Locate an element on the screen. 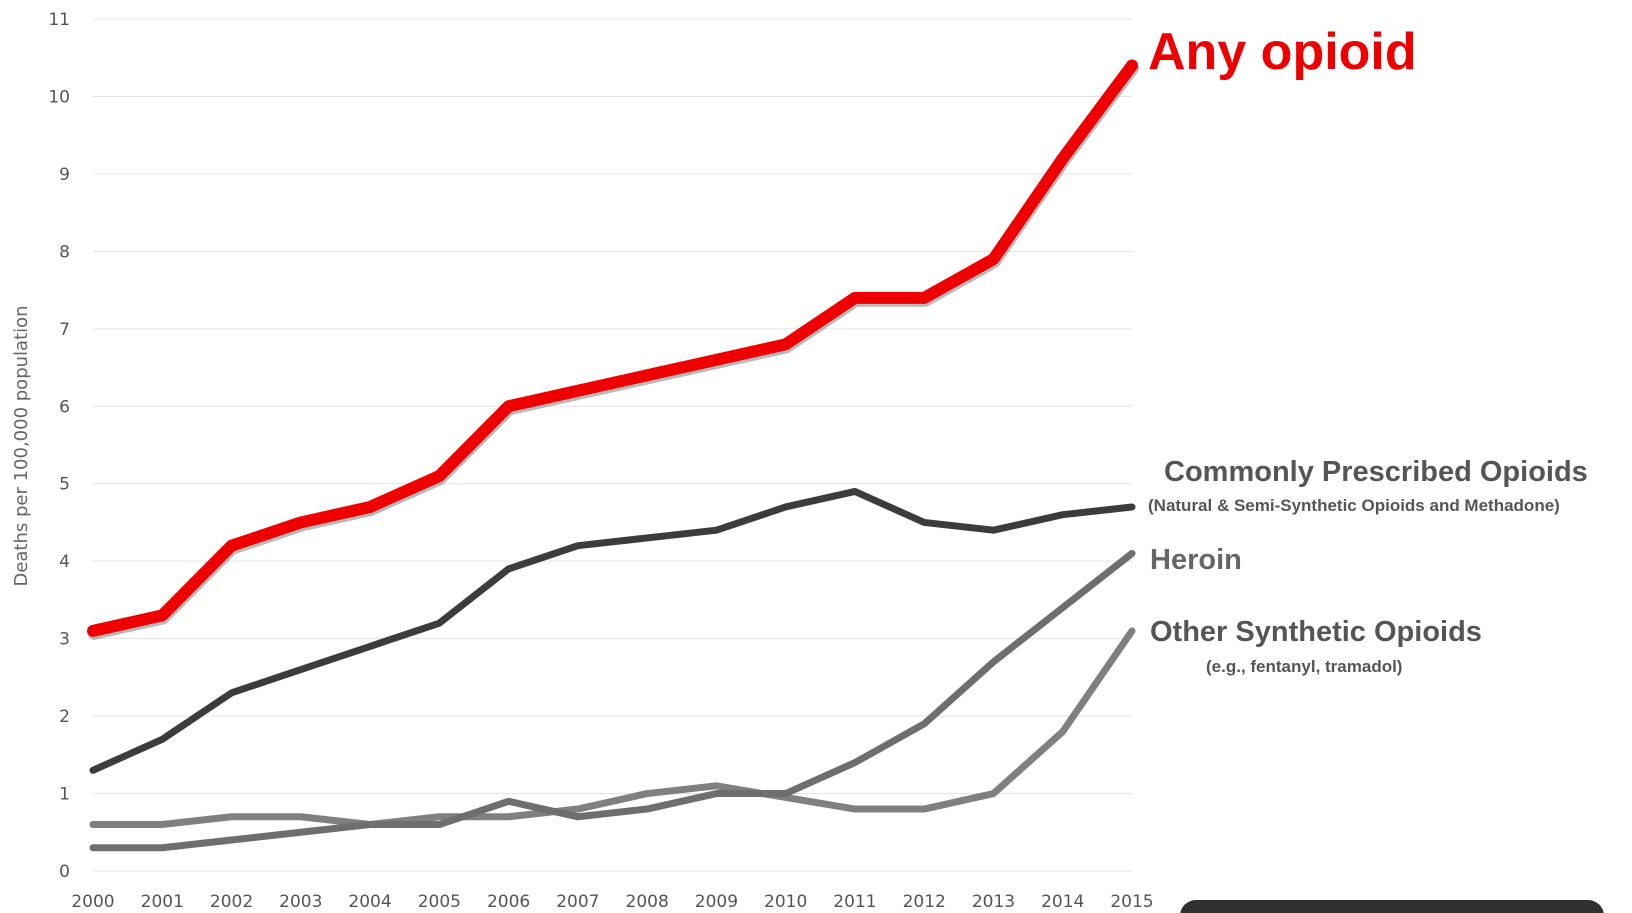 The width and height of the screenshot is (1632, 913). y-axis-ticks: 0 1 2 3 4 5 6 7 8 9 10 11 is located at coordinates (59, 446).